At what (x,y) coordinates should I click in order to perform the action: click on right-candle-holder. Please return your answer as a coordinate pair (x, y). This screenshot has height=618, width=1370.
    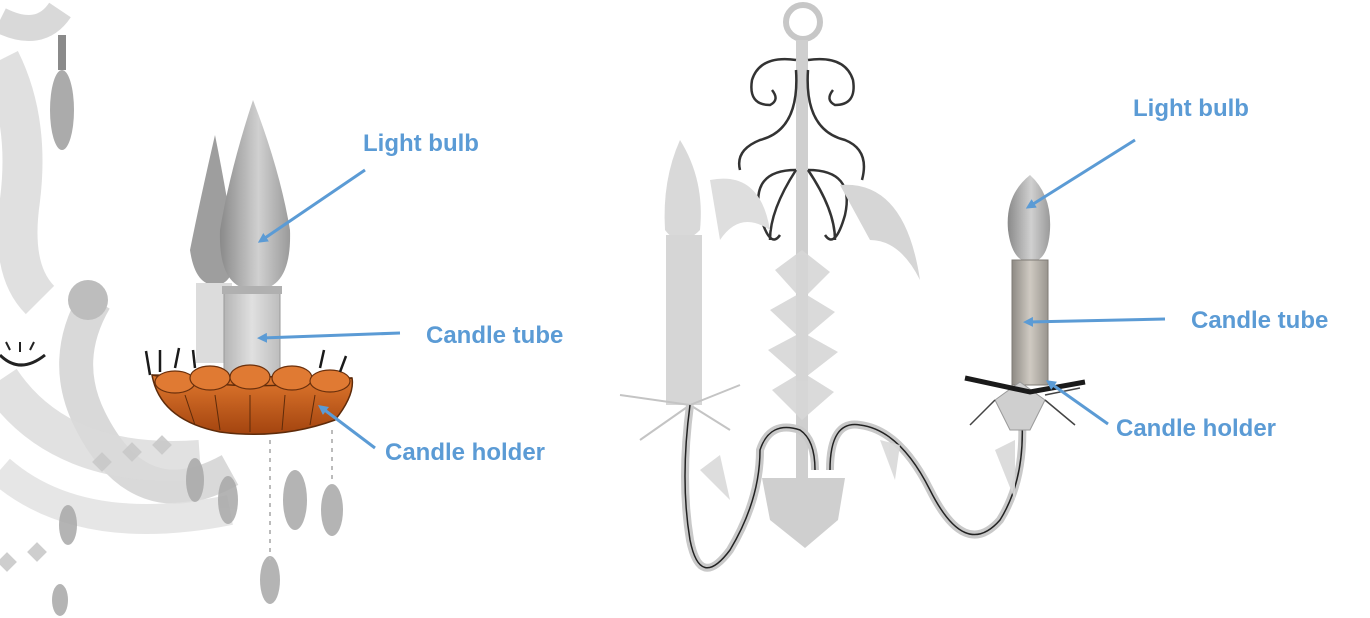
    Looking at the image, I should click on (1025, 403).